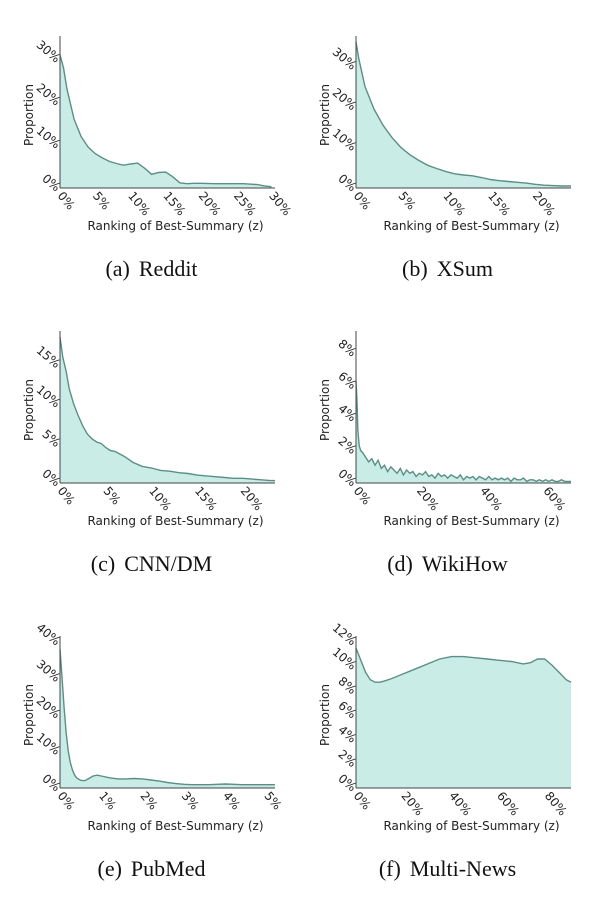  I want to click on x-tick-label: 80%, so click(556, 803).